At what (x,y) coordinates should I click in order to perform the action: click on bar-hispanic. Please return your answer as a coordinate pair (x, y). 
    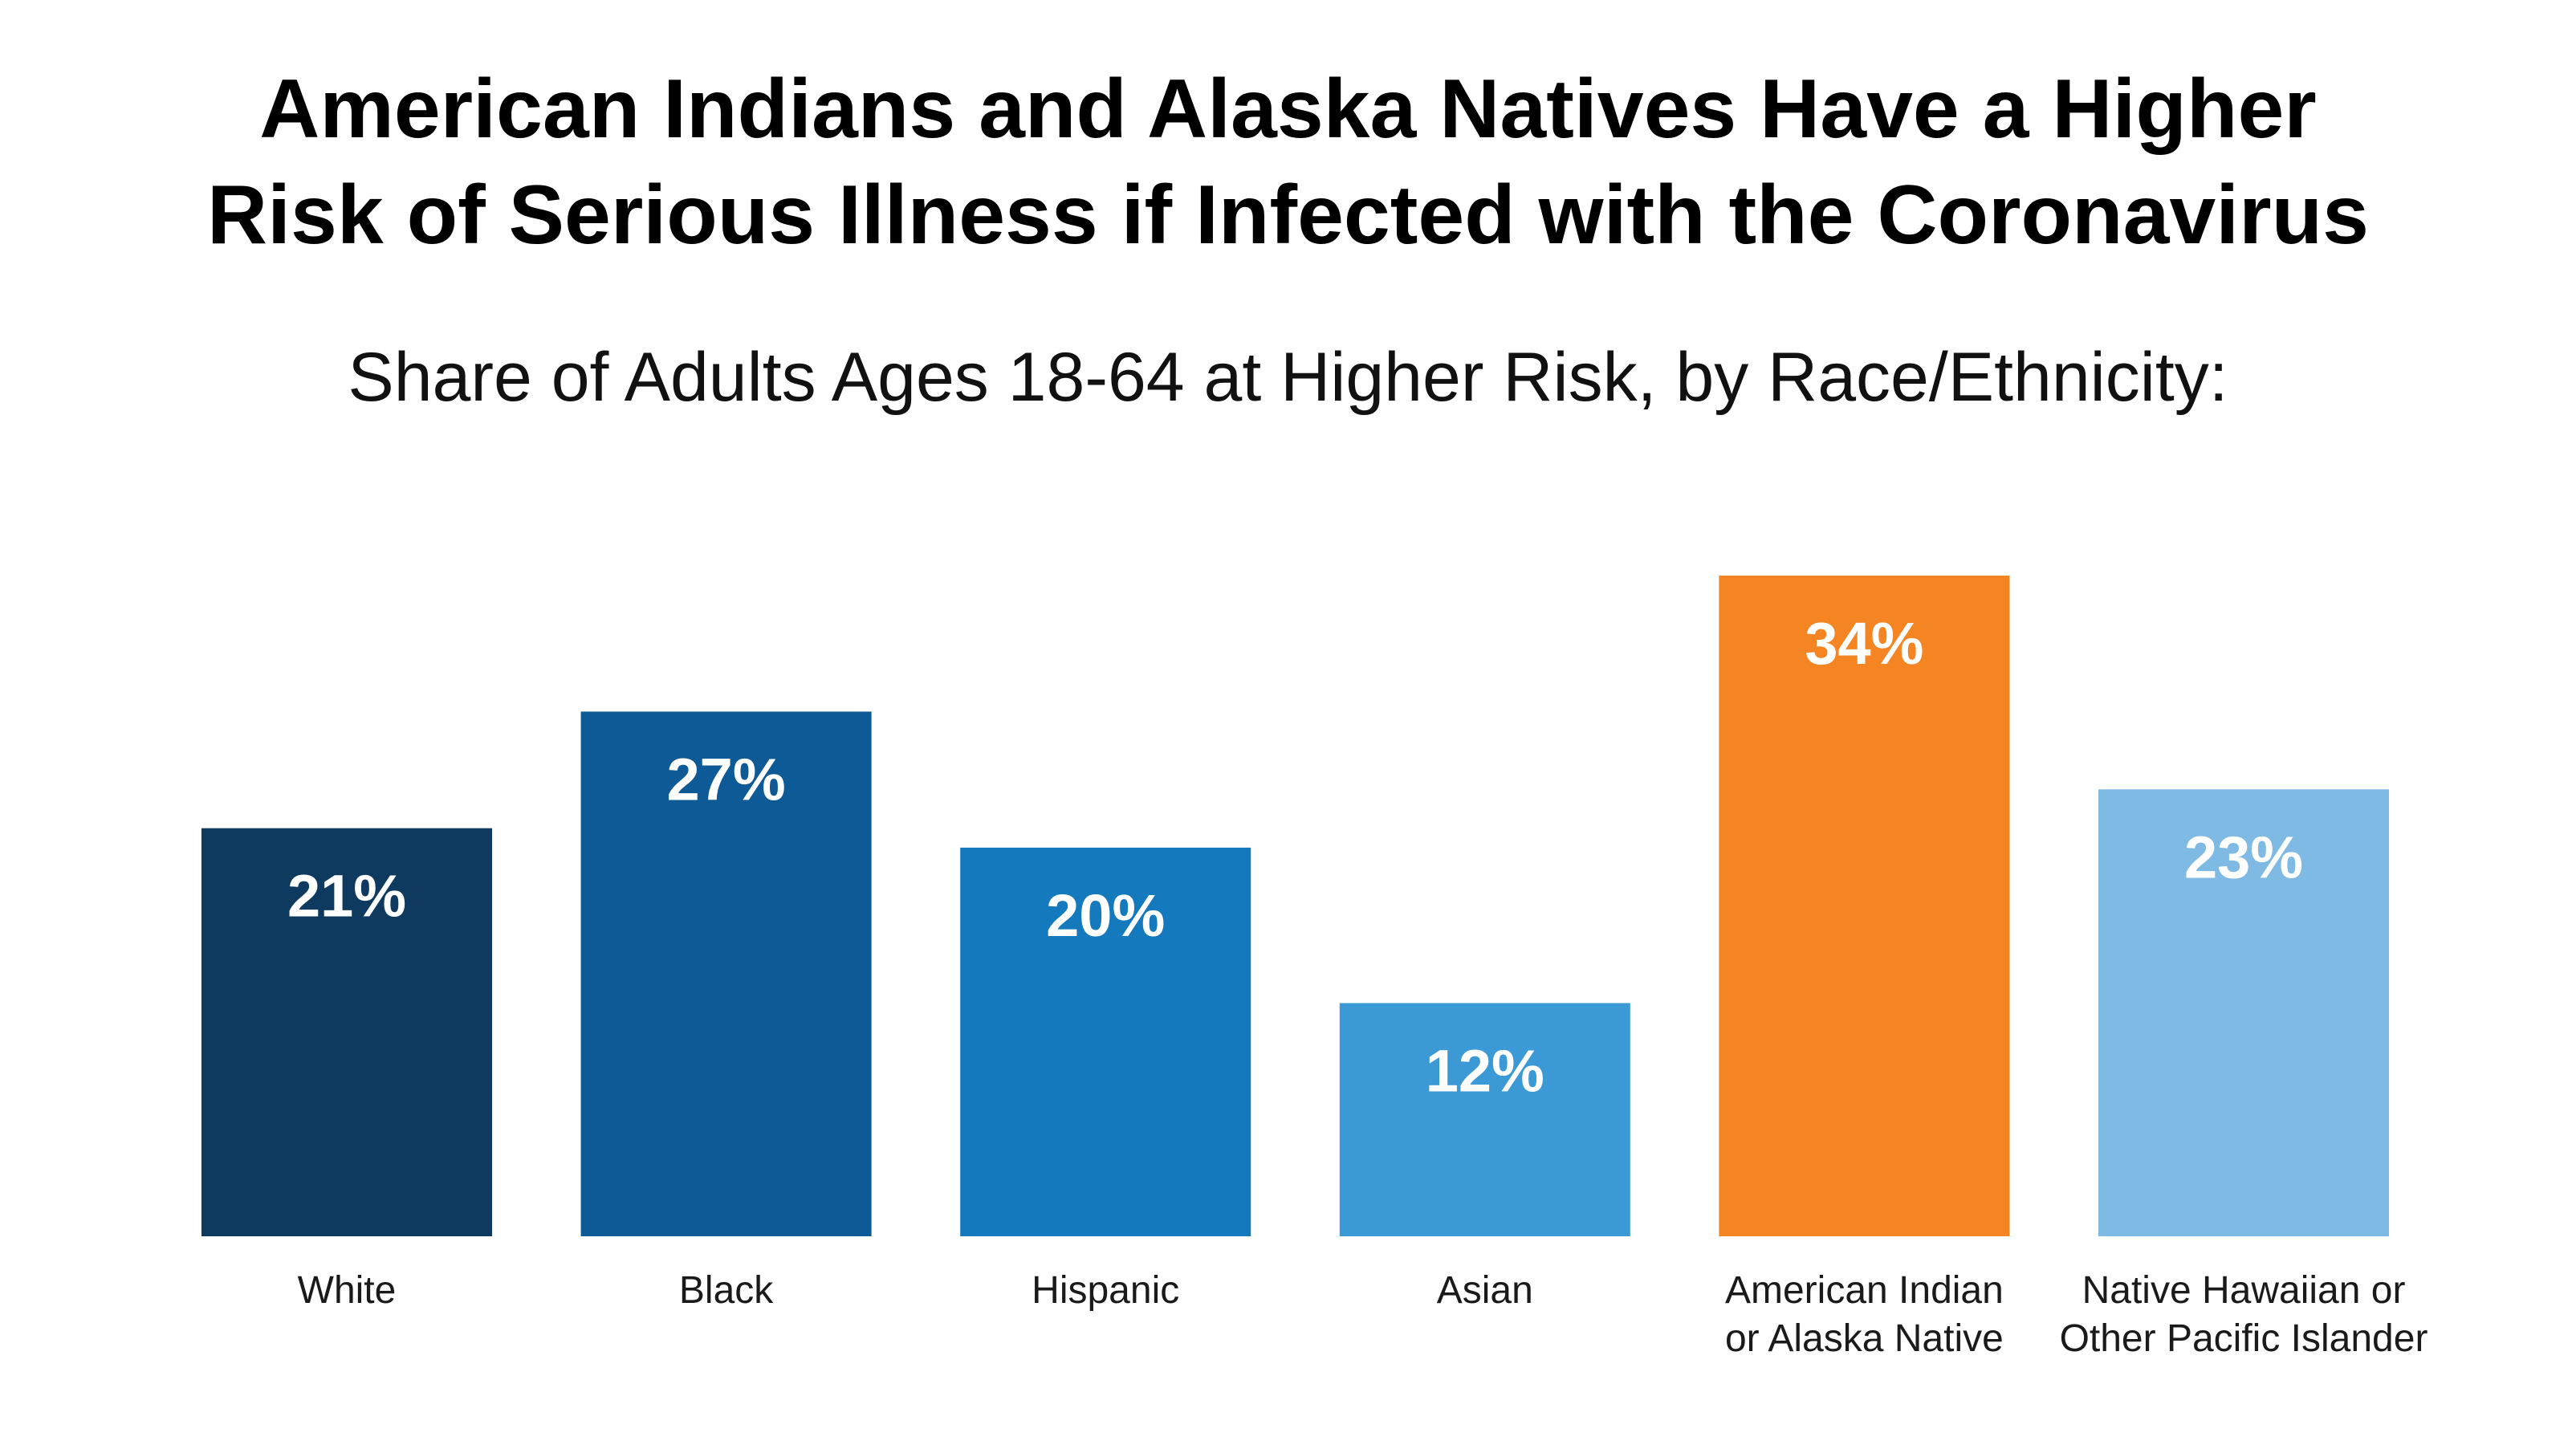
    Looking at the image, I should click on (1105, 1041).